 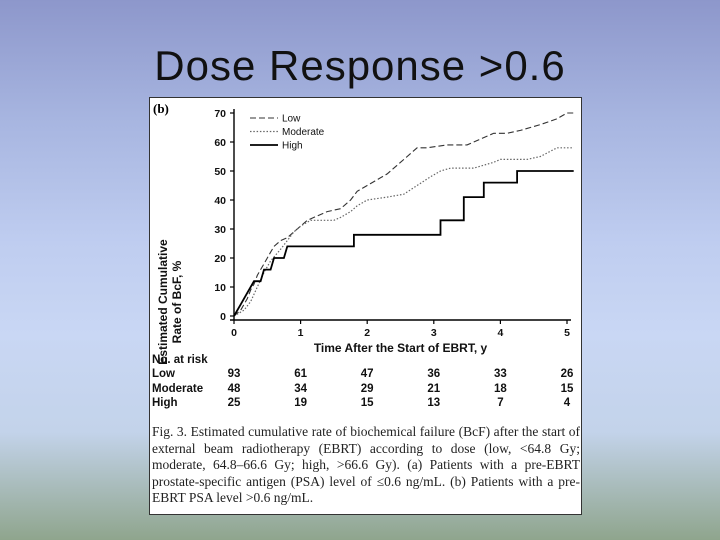 I want to click on legend-label-high: High, so click(x=292, y=146).